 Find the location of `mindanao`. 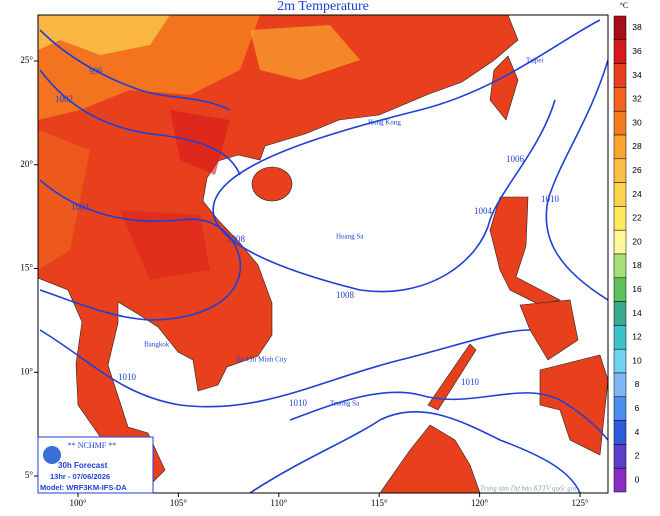

mindanao is located at coordinates (573, 405).